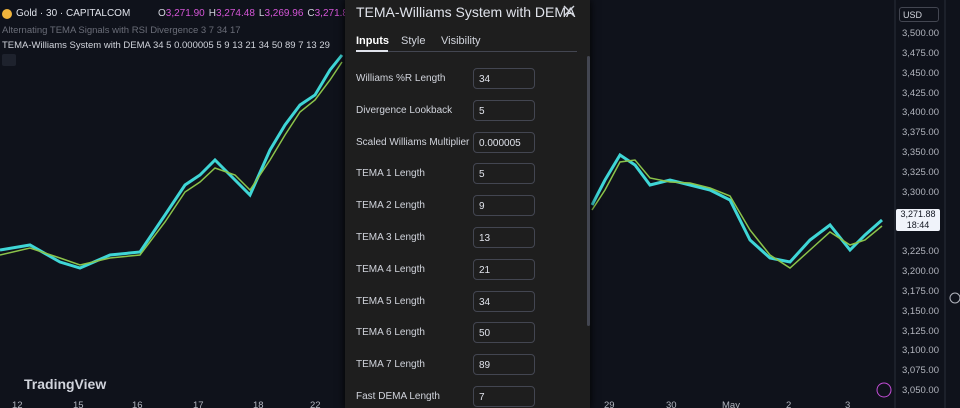 The height and width of the screenshot is (408, 960). I want to click on price-tick-label: 3,175.00, so click(920, 291).